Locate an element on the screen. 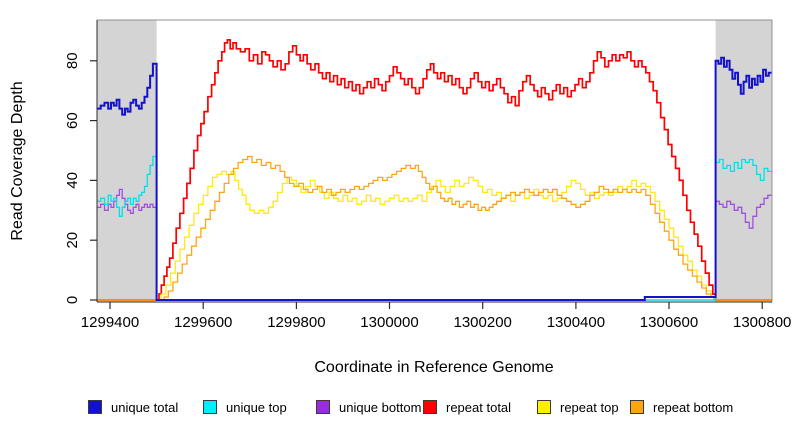 This screenshot has height=432, width=792. y-tick-label: 0 is located at coordinates (72, 300).